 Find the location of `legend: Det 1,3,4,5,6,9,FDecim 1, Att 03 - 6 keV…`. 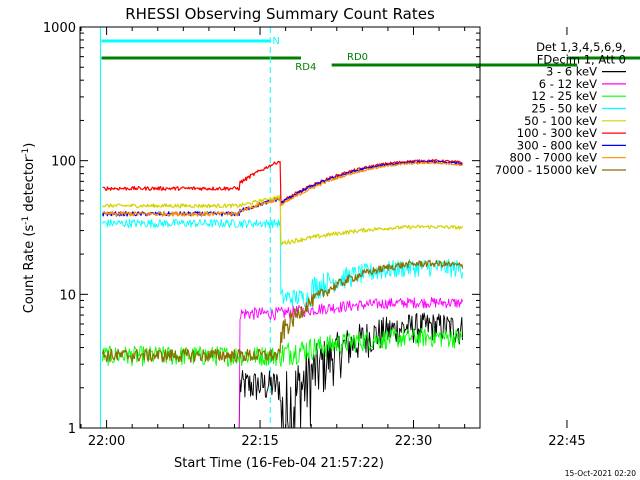

legend: Det 1,3,4,5,6,9,FDecim 1, Att 03 - 6 keV… is located at coordinates (560, 108).